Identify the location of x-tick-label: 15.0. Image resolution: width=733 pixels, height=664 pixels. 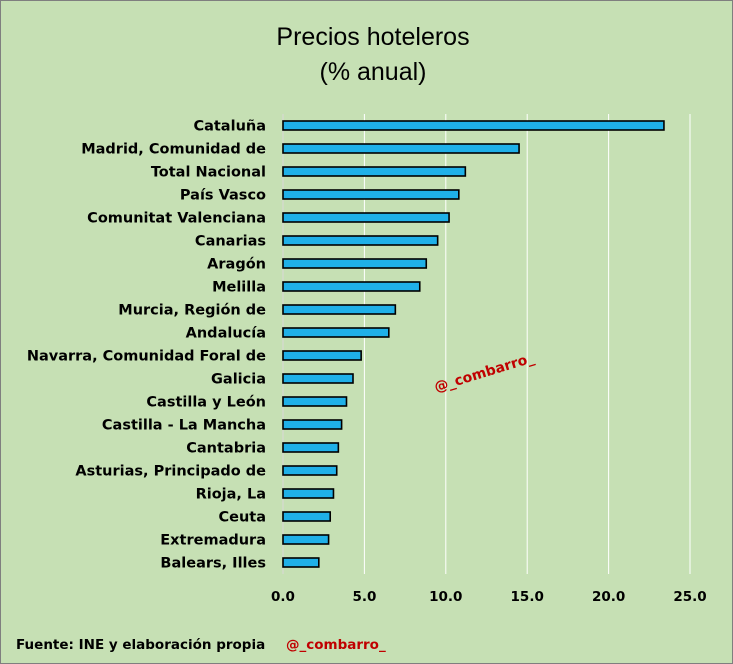
(527, 597).